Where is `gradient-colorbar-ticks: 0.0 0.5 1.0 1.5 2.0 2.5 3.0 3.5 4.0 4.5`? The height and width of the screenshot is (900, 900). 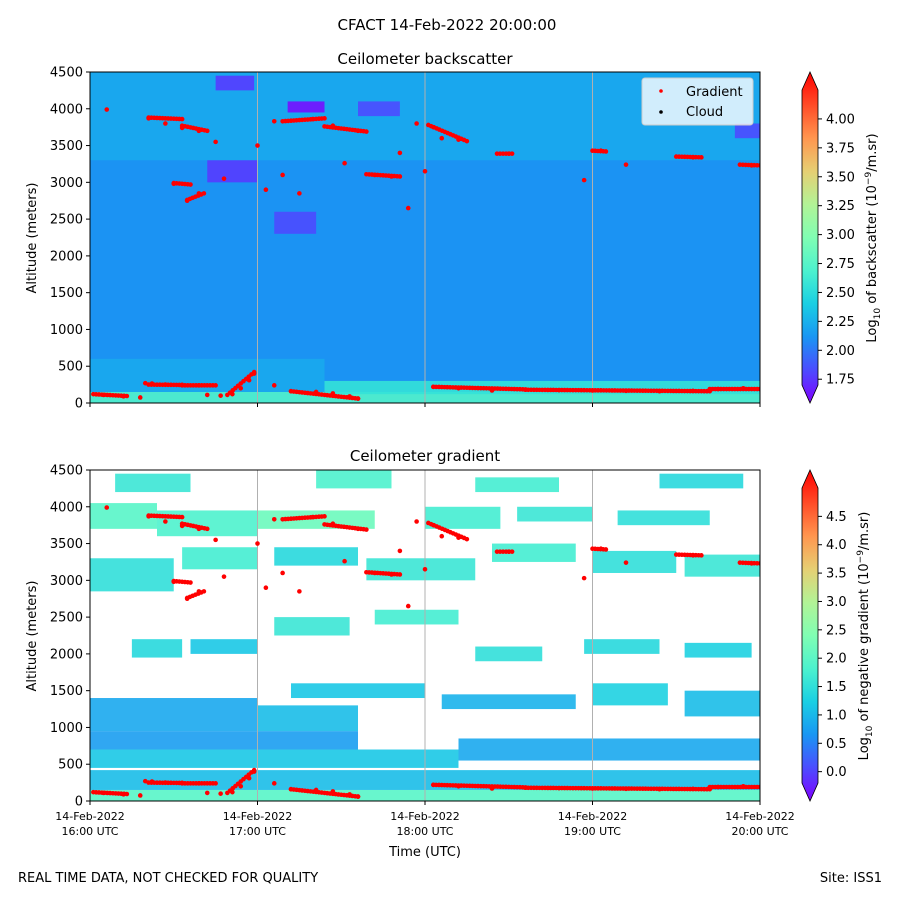
gradient-colorbar-ticks: 0.0 0.5 1.0 1.5 2.0 2.5 3.0 3.5 4.0 4.5 is located at coordinates (832, 645).